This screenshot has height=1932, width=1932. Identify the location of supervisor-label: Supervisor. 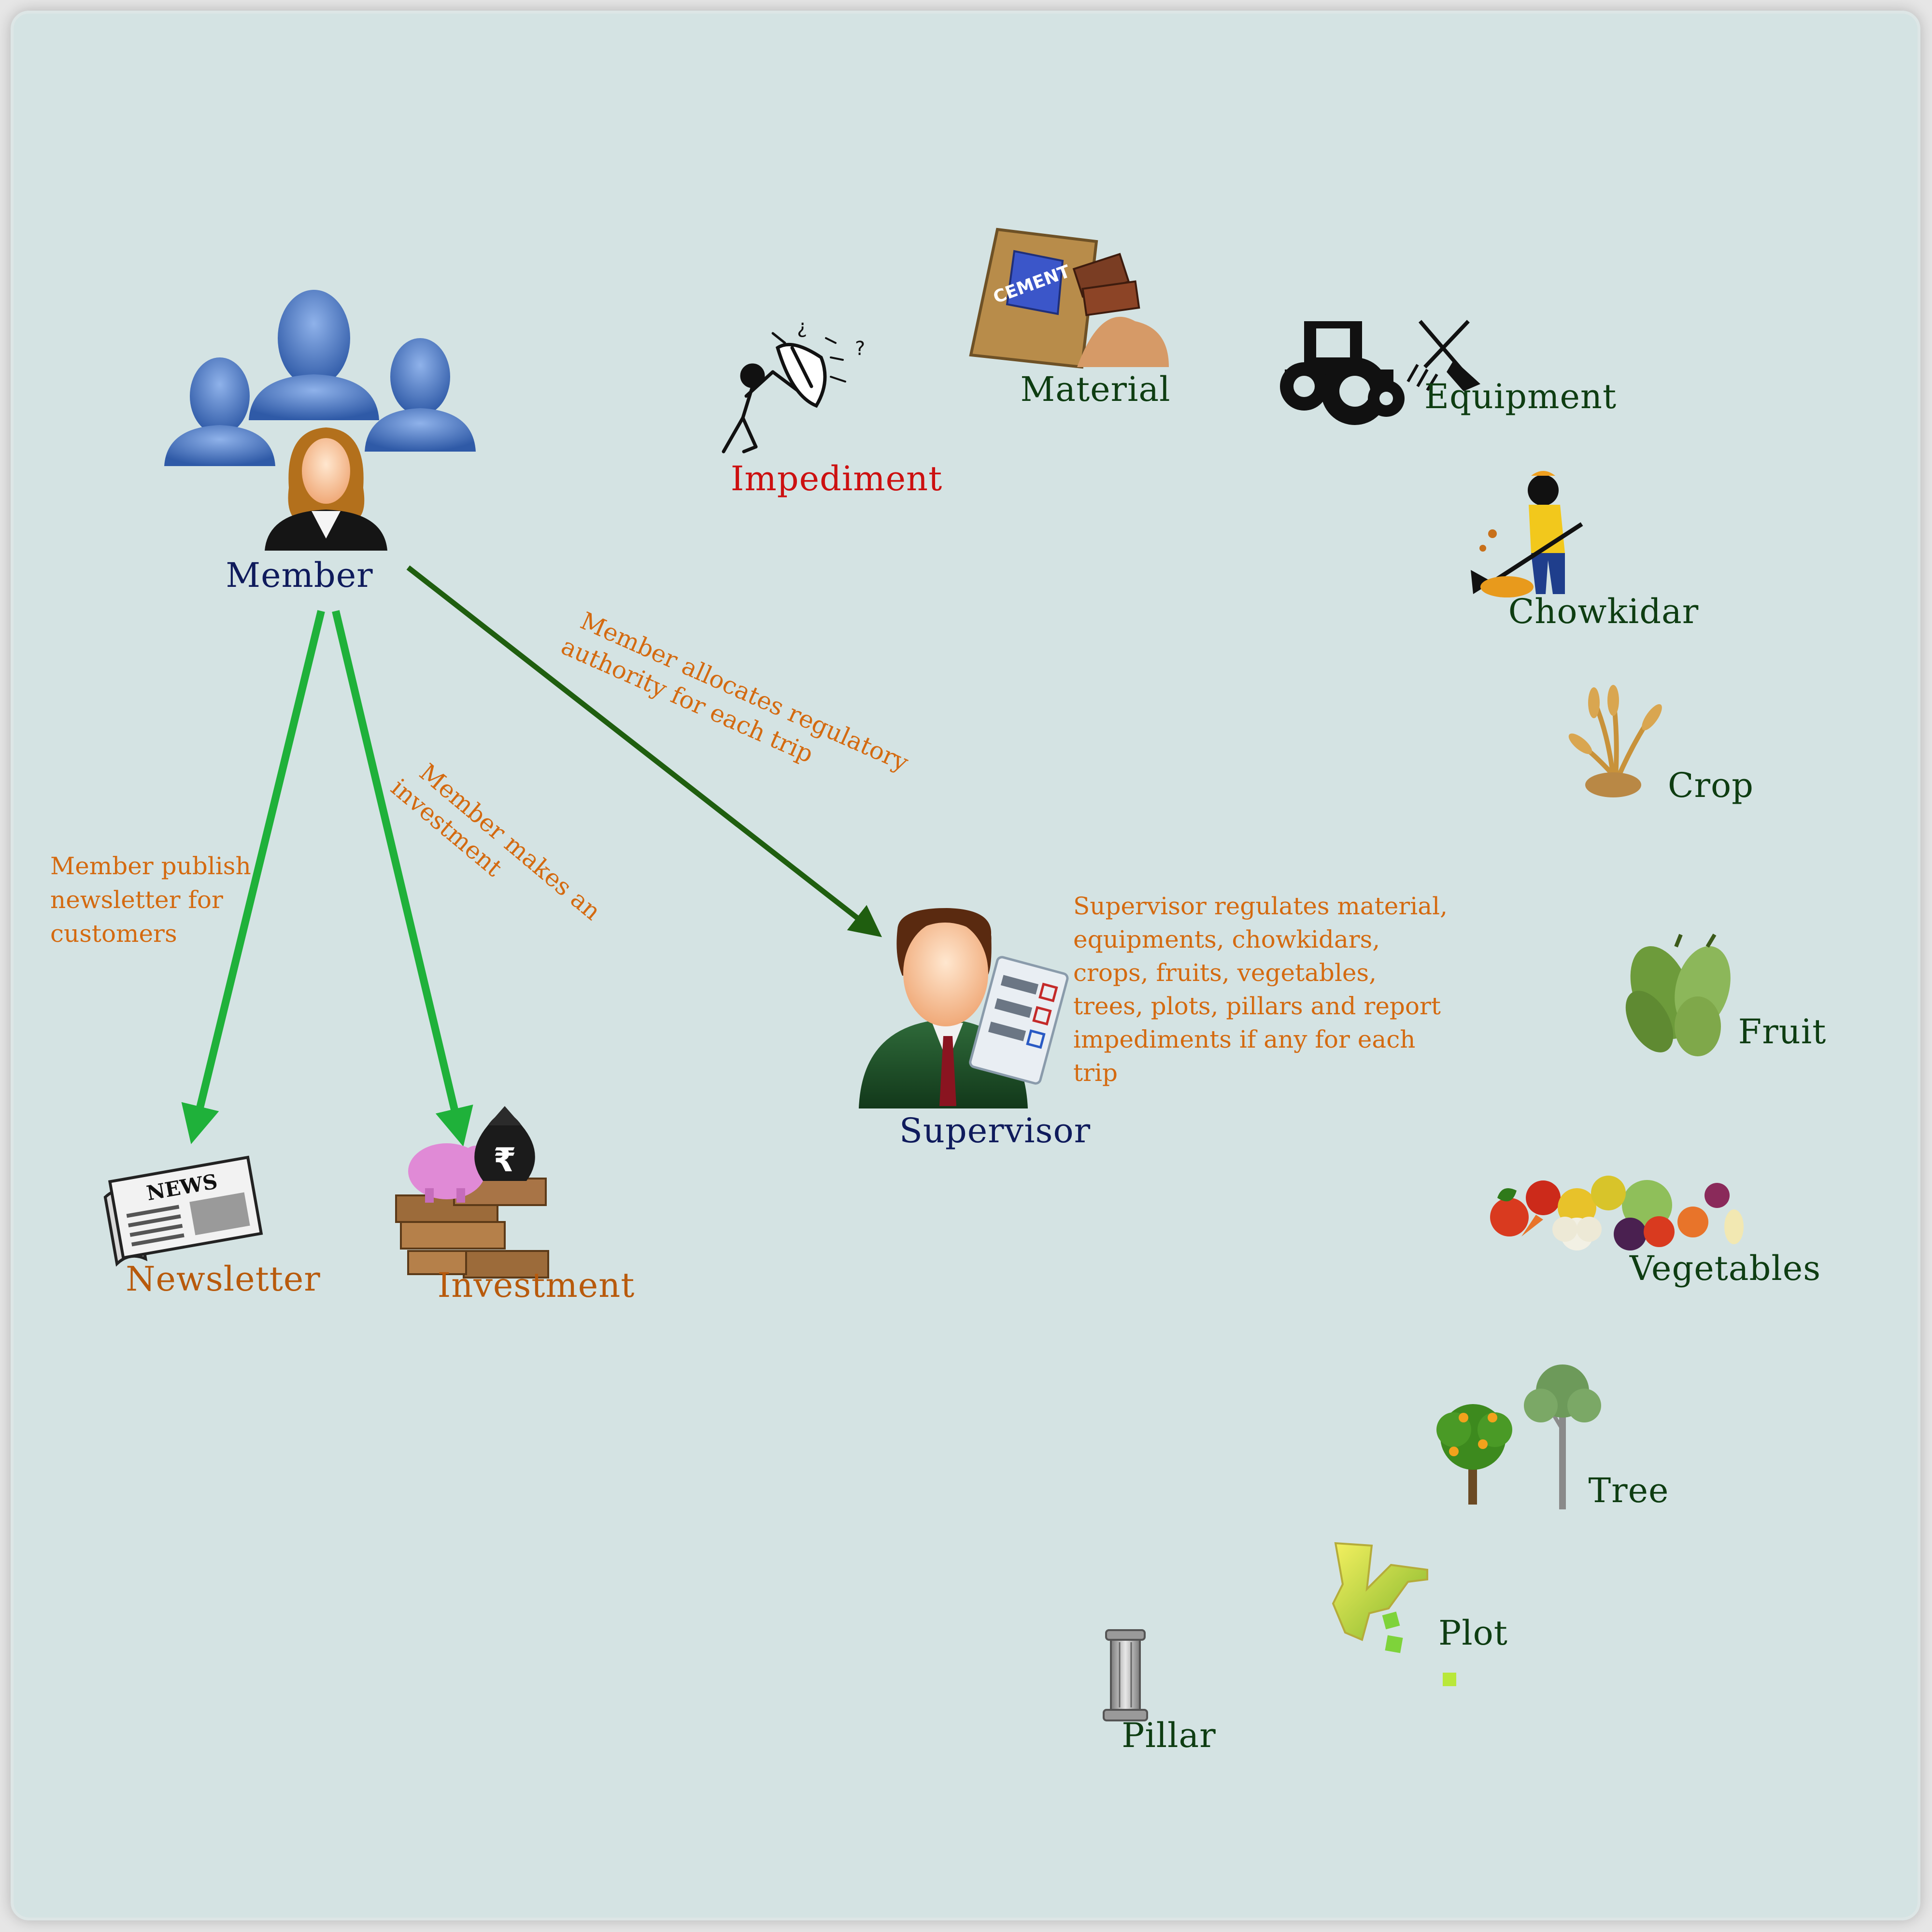
(995, 1131).